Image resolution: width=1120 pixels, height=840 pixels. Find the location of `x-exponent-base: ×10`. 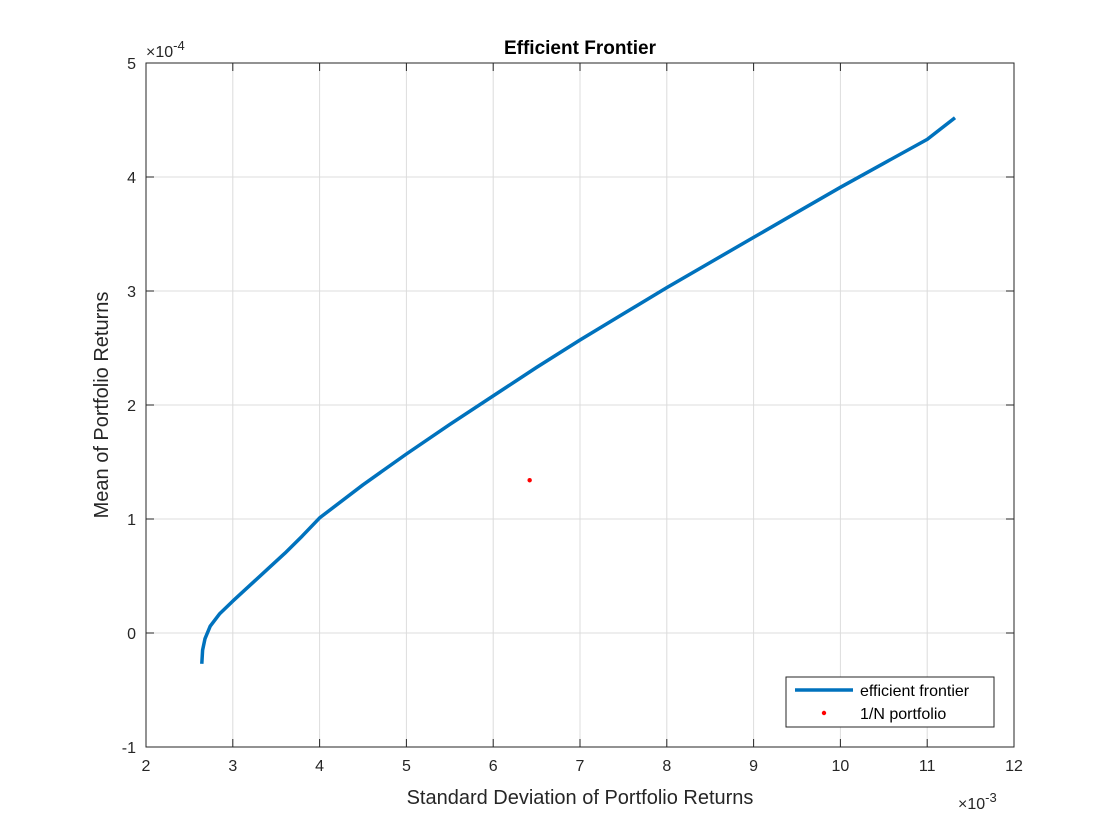

x-exponent-base: ×10 is located at coordinates (971, 804).